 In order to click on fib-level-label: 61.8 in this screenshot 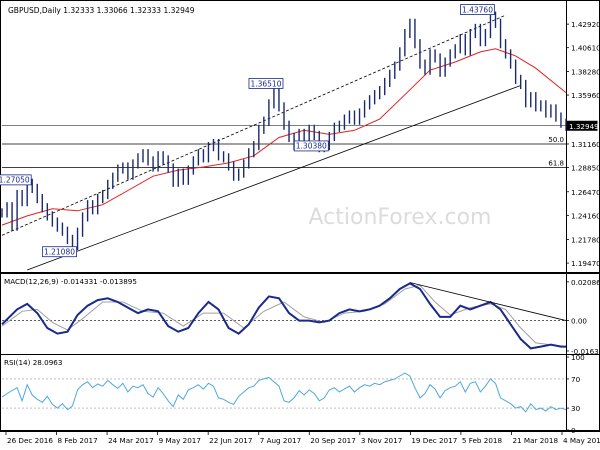, I will do `click(556, 164)`.